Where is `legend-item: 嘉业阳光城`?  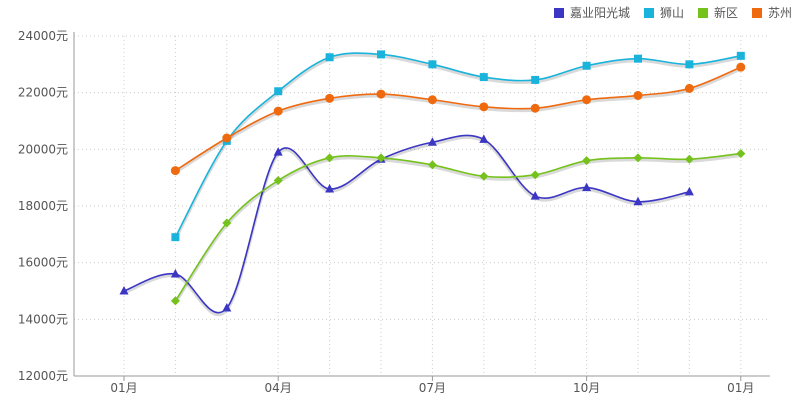 legend-item: 嘉业阳光城 is located at coordinates (591, 12).